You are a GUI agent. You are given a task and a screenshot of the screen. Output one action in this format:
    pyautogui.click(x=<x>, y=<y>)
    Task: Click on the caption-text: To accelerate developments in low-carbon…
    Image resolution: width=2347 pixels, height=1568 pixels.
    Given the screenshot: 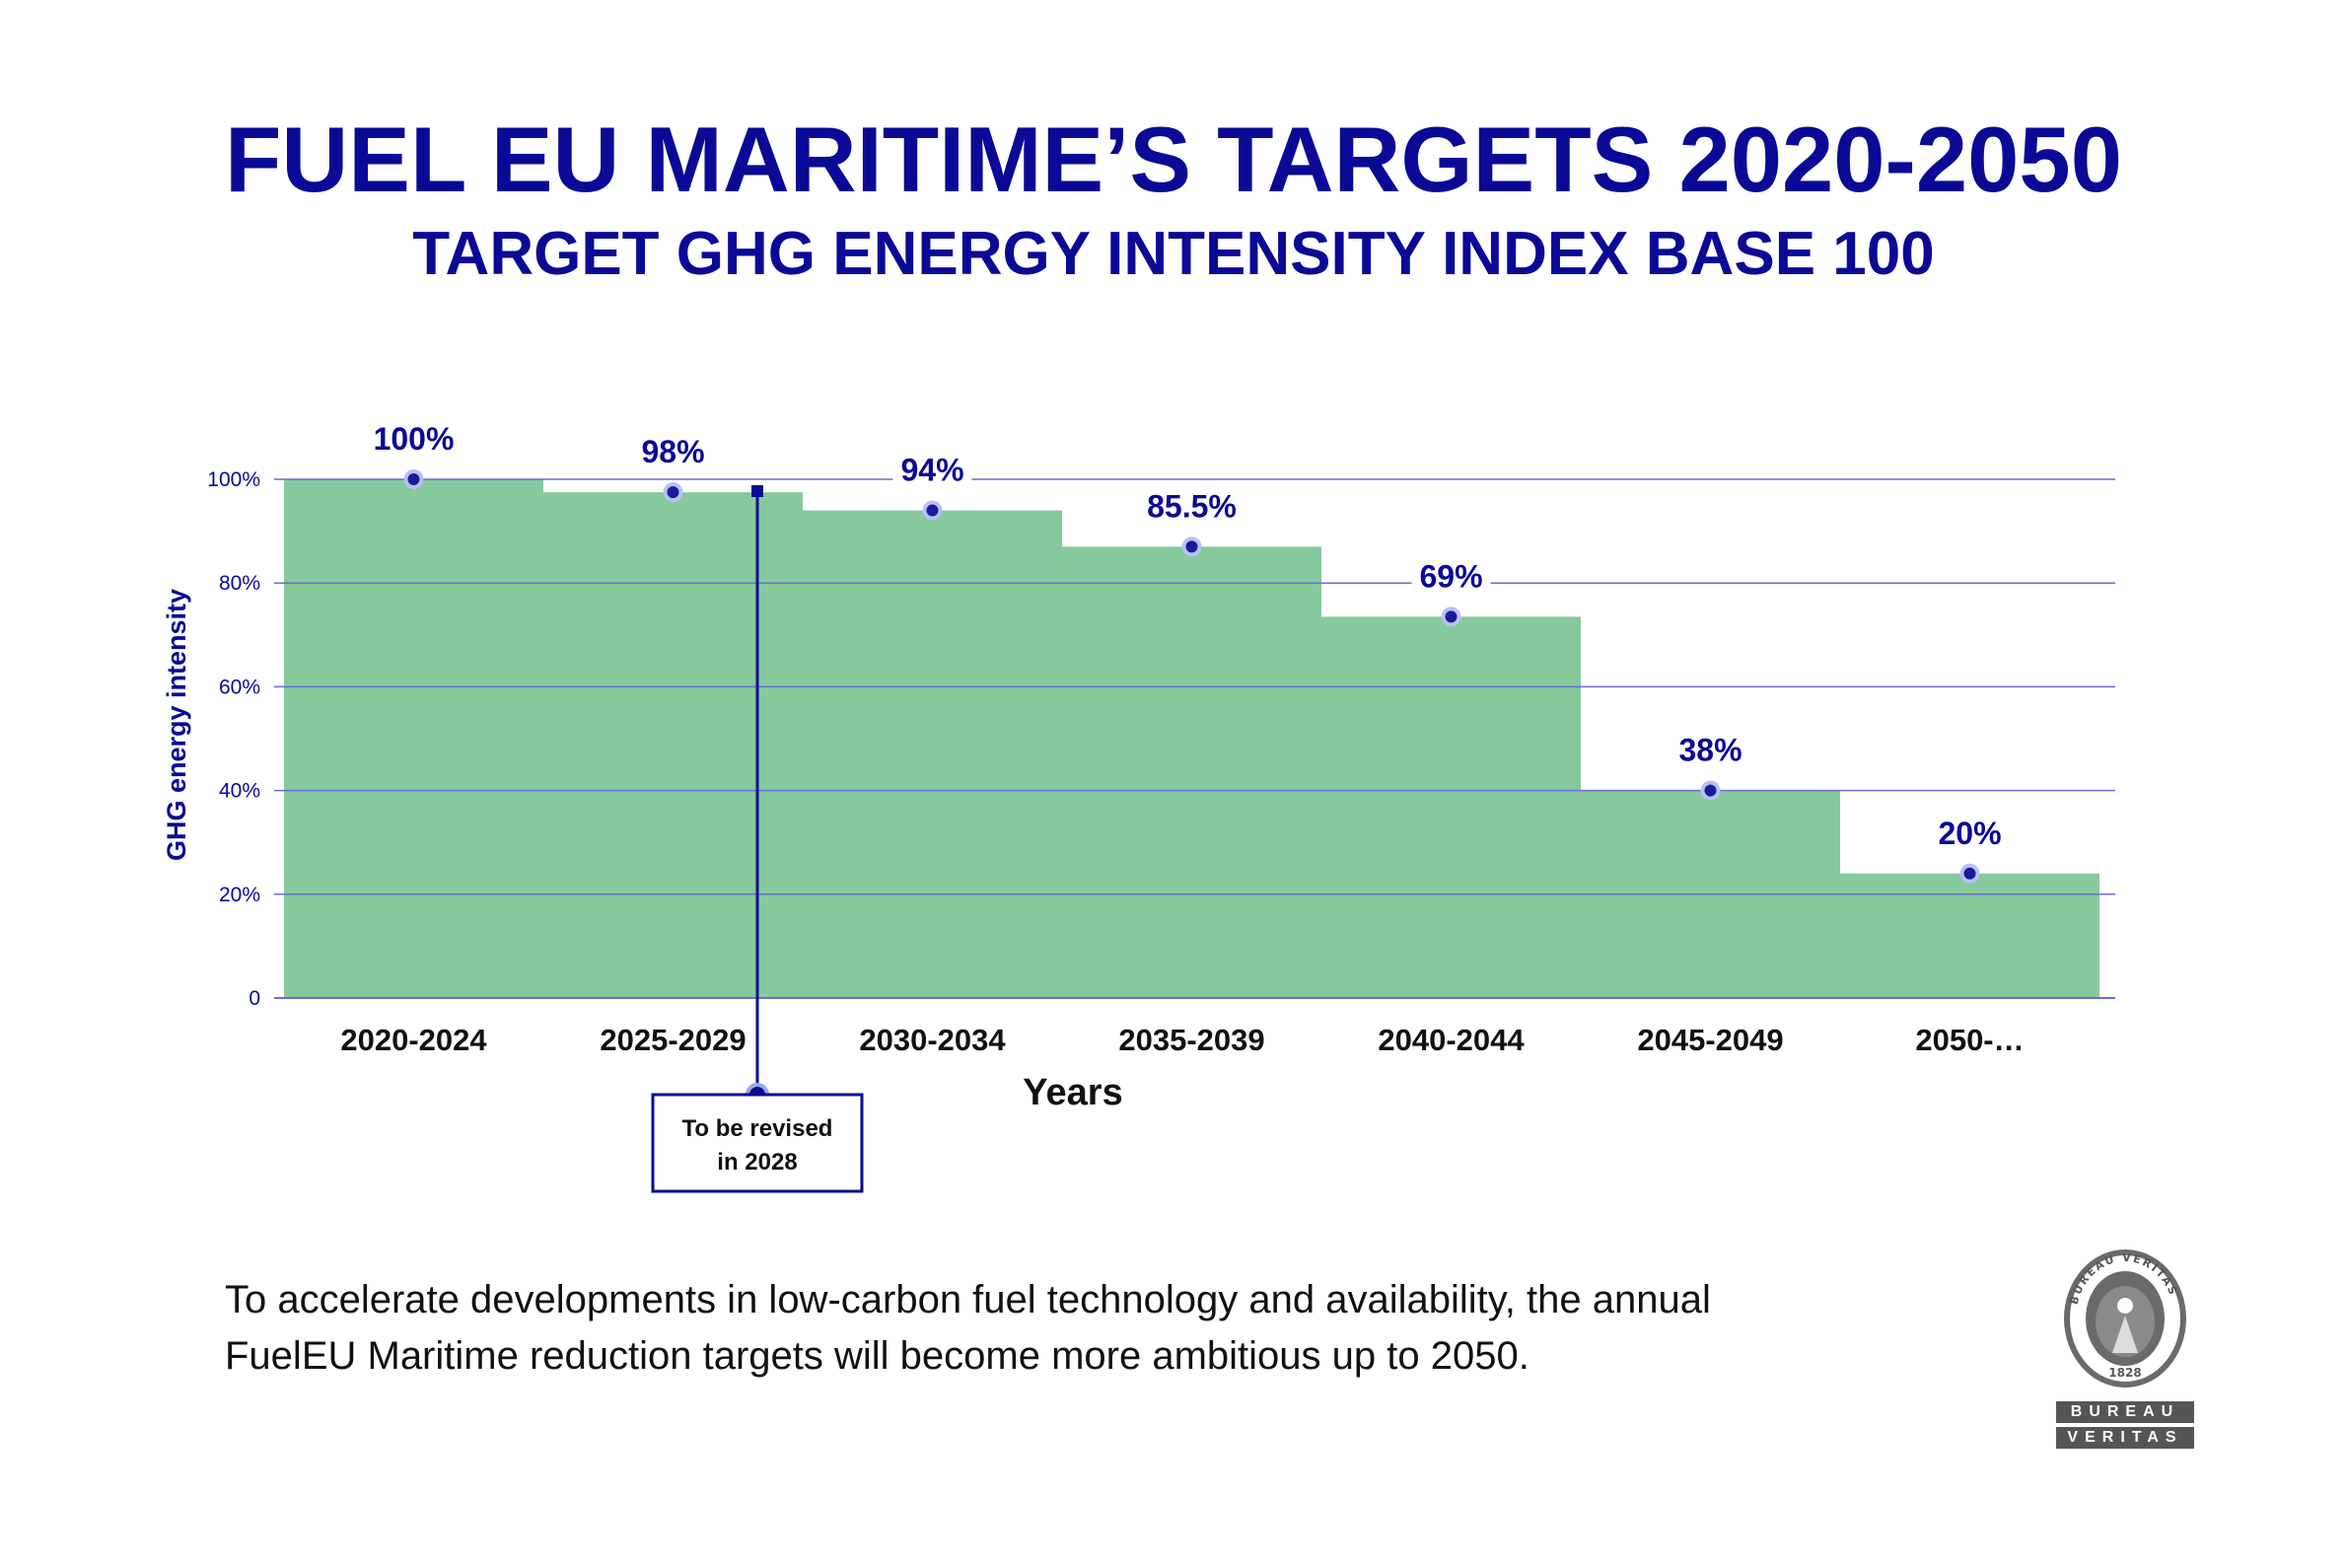 What is the action you would take?
    pyautogui.click(x=968, y=1328)
    